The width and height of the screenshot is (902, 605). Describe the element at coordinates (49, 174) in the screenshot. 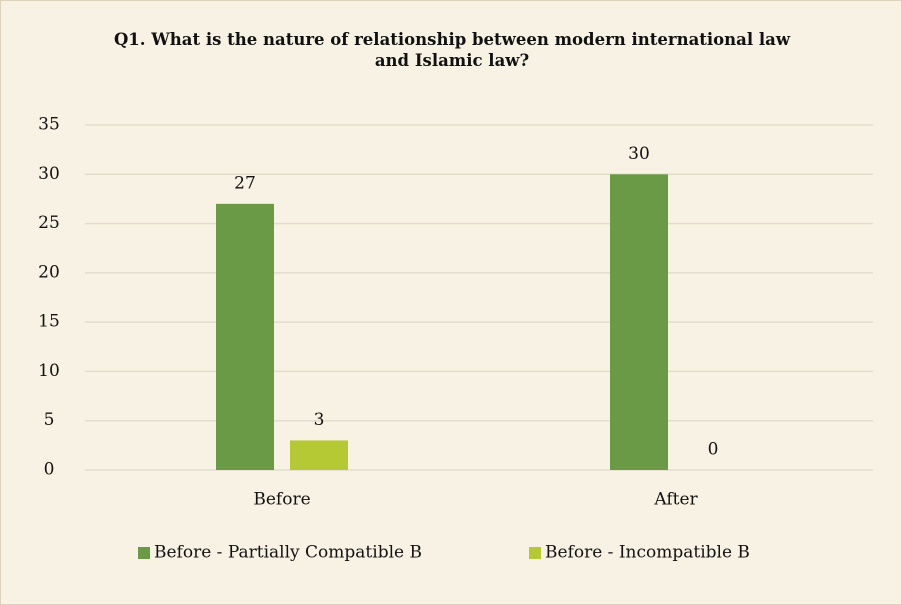

I see `y-tick-label: 30` at that location.